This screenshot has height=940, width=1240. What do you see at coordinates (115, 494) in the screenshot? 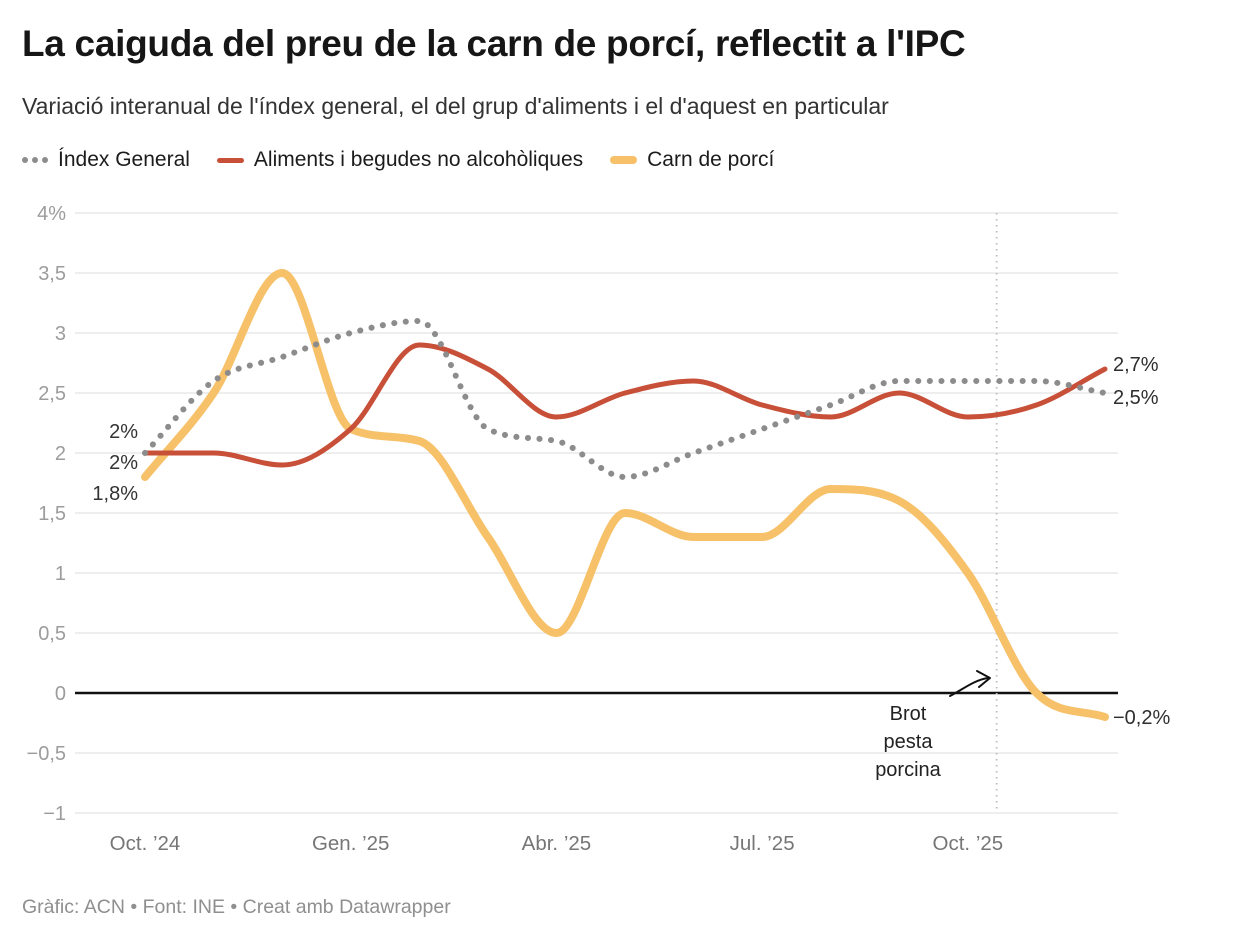
I see `start-value-label-carn-de-porci: 1,8%` at bounding box center [115, 494].